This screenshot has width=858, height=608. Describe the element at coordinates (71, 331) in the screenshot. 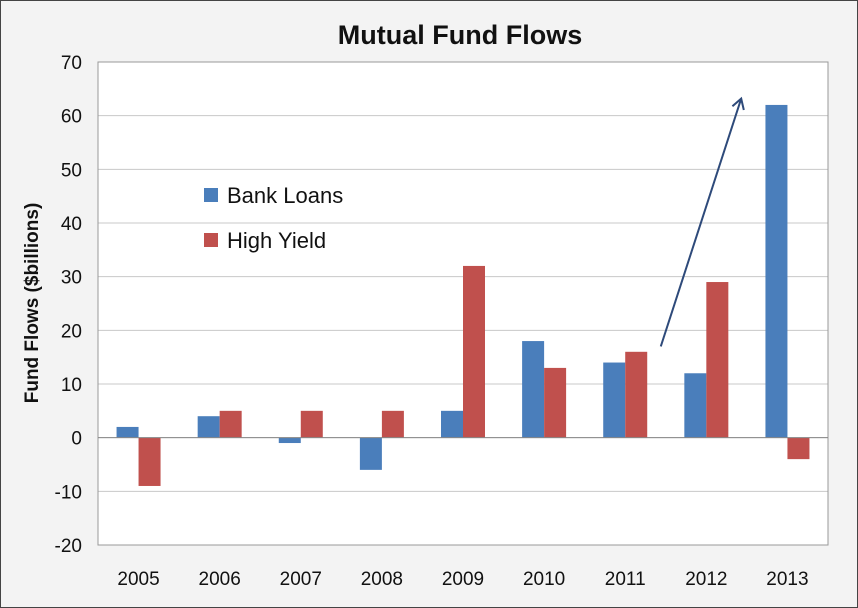

I see `y-tick-label: 20` at that location.